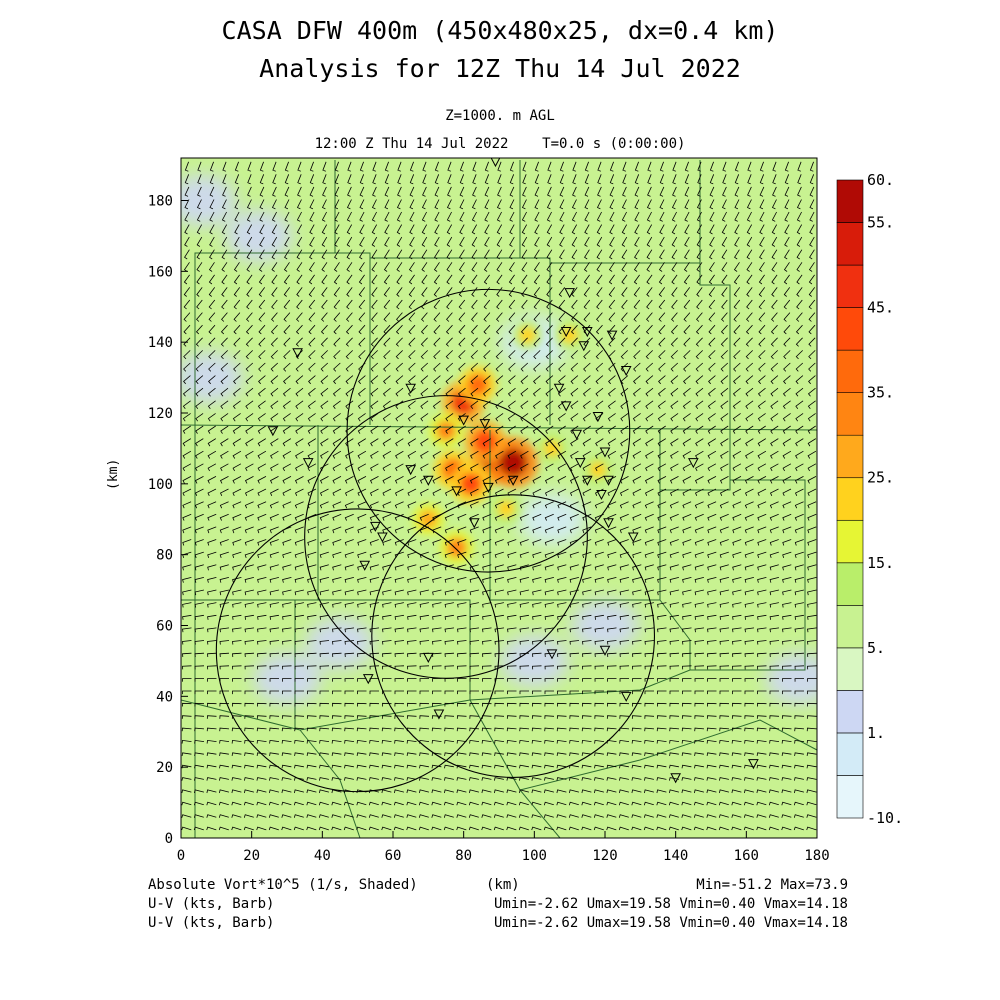 This screenshot has height=1000, width=1000. I want to click on x-tick-label-140: 140, so click(675, 856).